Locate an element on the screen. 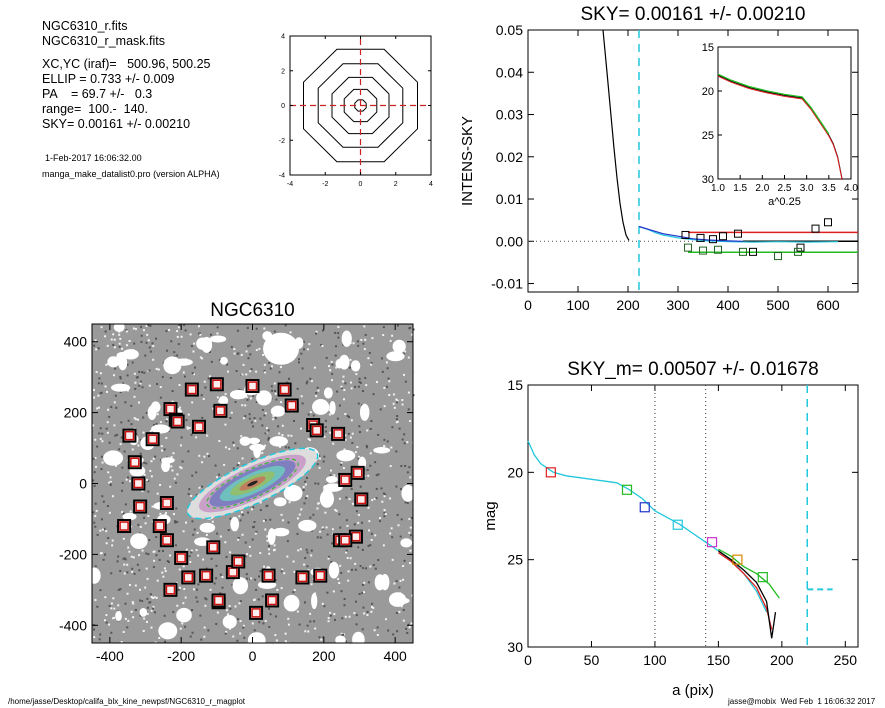 This screenshot has width=885, height=708. sky-xtick-label: 200 is located at coordinates (628, 305).